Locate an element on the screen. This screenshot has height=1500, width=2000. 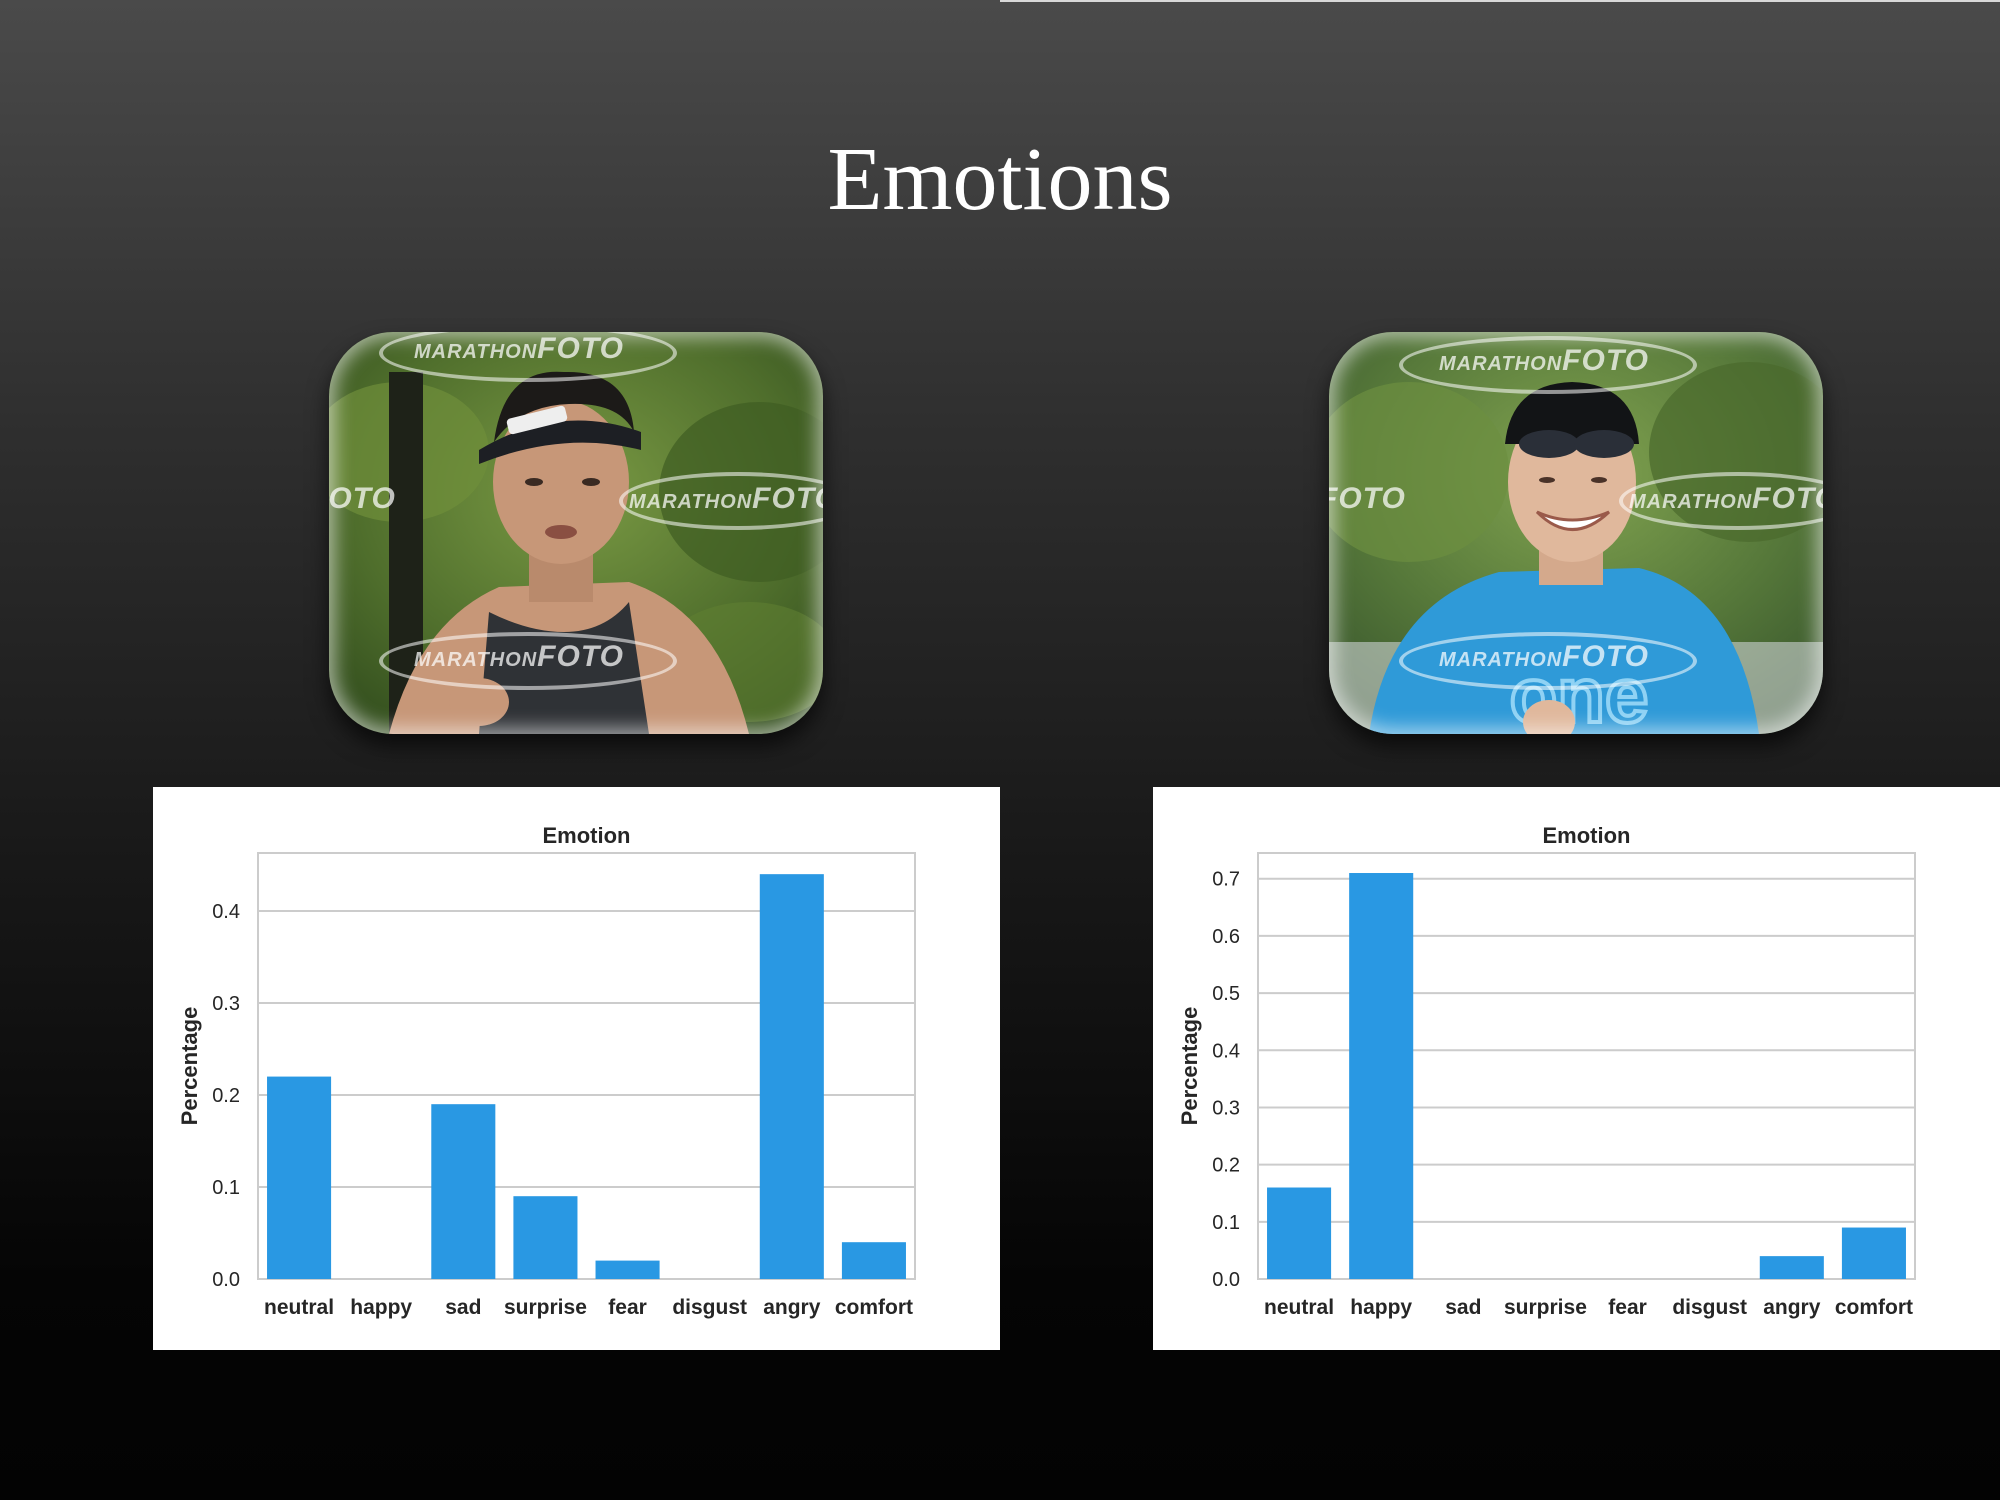
bar-fear is located at coordinates (627, 1269).